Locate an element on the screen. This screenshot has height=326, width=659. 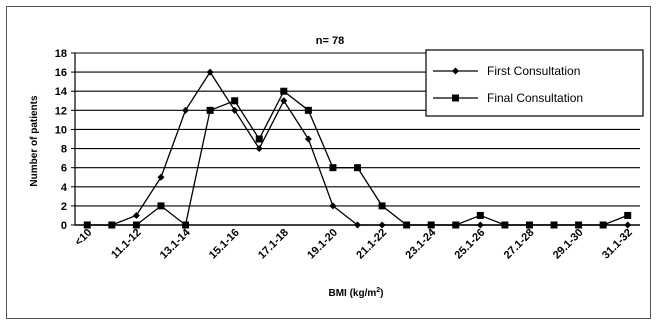
legend-marker-final is located at coordinates (455, 98).